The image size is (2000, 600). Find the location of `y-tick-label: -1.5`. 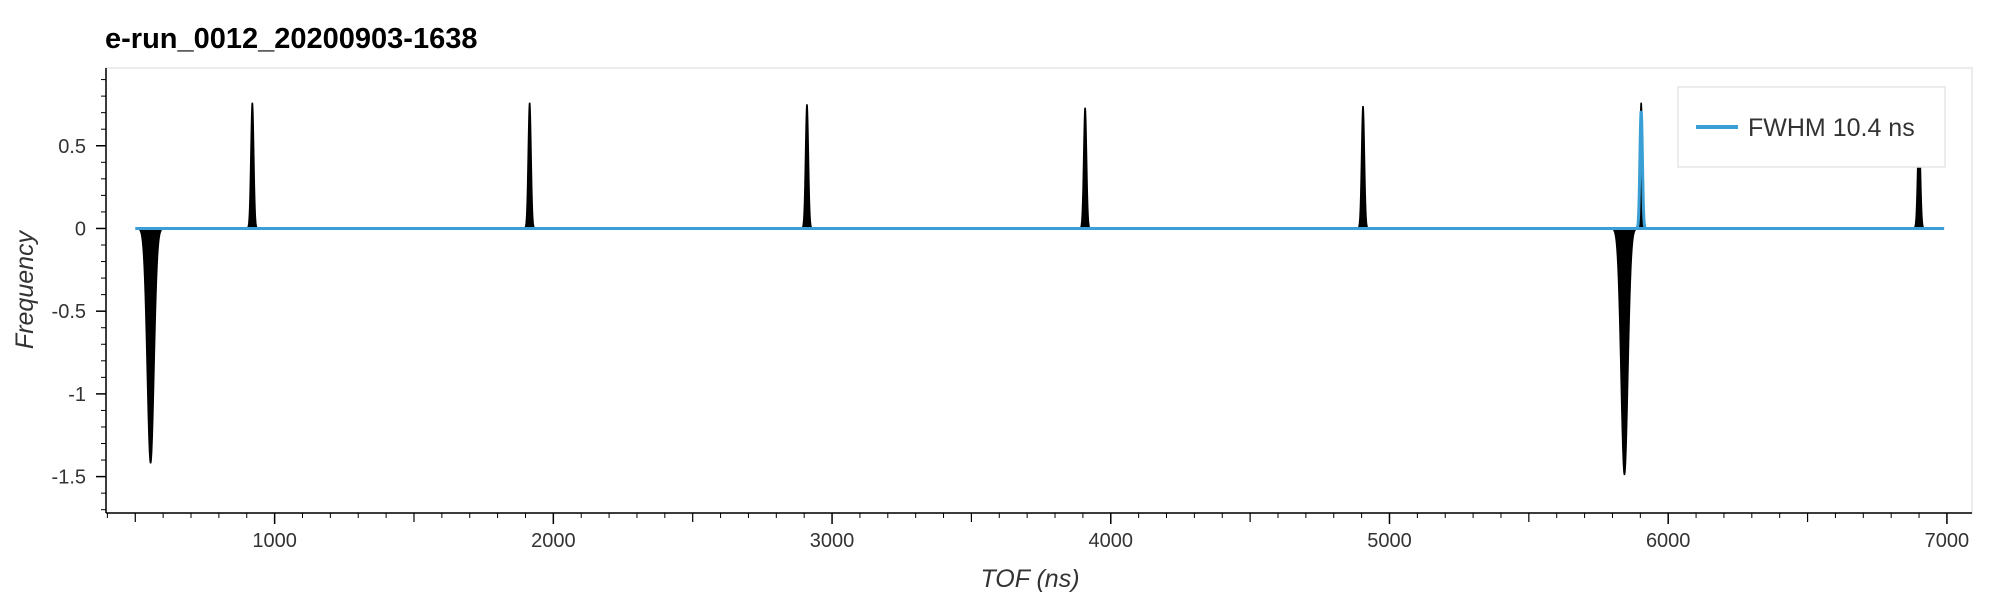

y-tick-label: -1.5 is located at coordinates (69, 478).